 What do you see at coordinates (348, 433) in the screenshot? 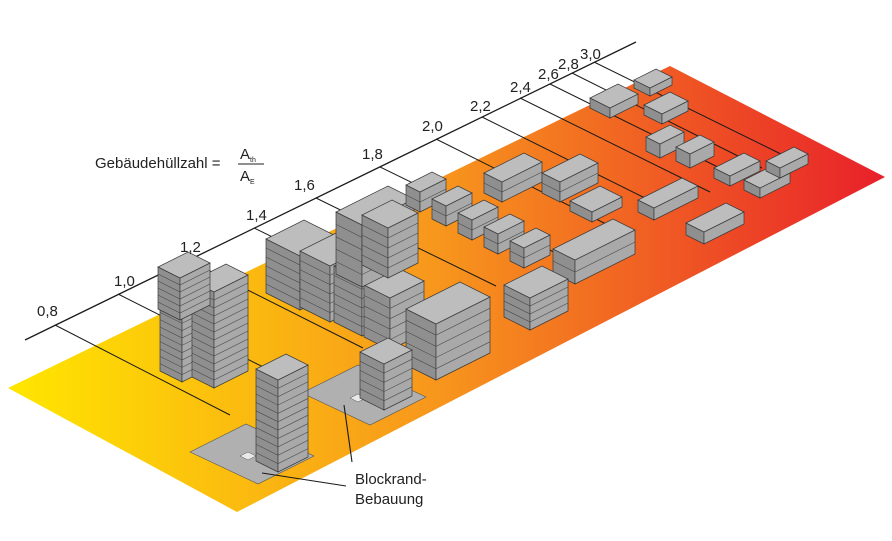
I see `leader-line-upper` at bounding box center [348, 433].